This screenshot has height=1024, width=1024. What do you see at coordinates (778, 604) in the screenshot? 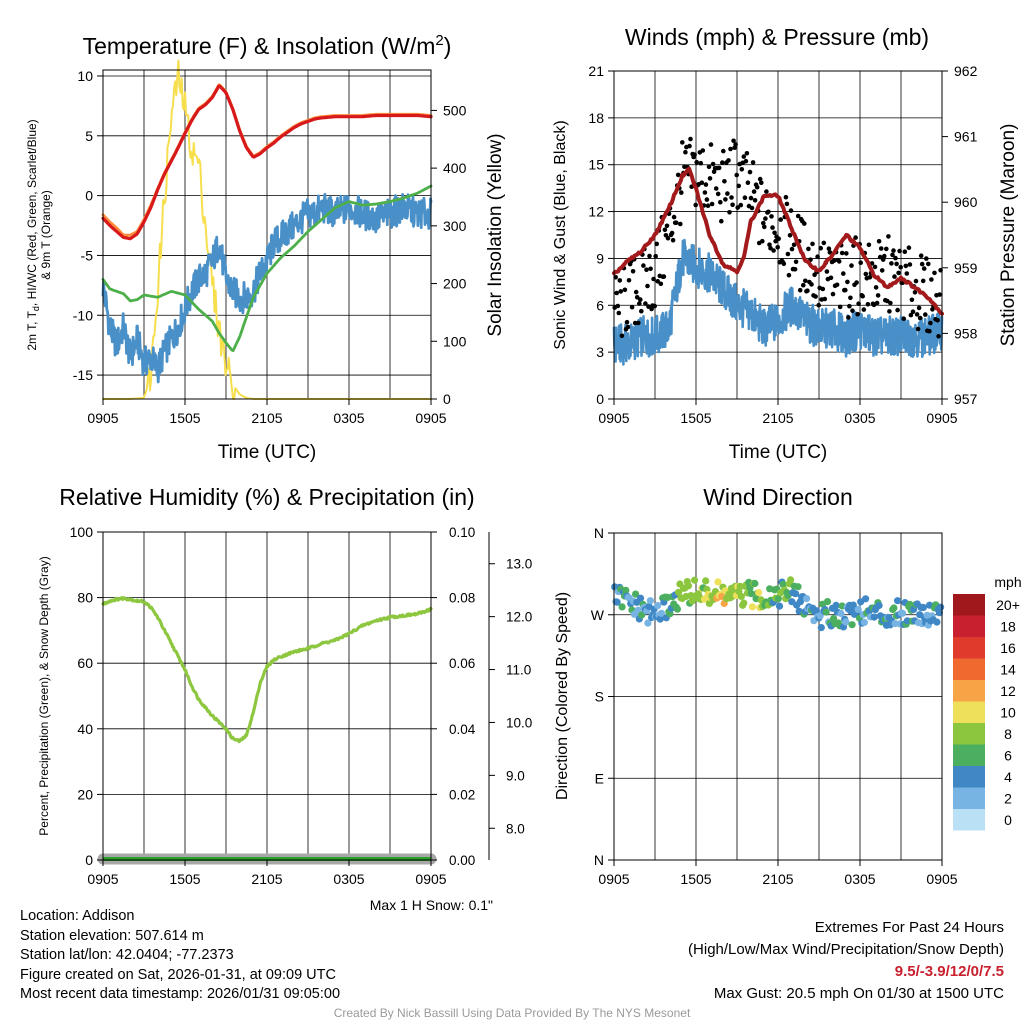
I see `direction-series` at bounding box center [778, 604].